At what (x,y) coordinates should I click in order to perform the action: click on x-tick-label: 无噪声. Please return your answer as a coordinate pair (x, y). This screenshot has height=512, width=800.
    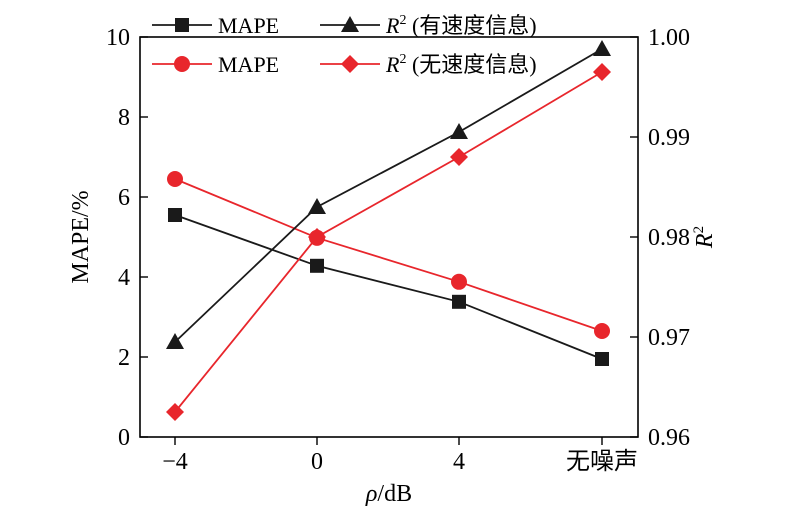
    Looking at the image, I should click on (602, 461).